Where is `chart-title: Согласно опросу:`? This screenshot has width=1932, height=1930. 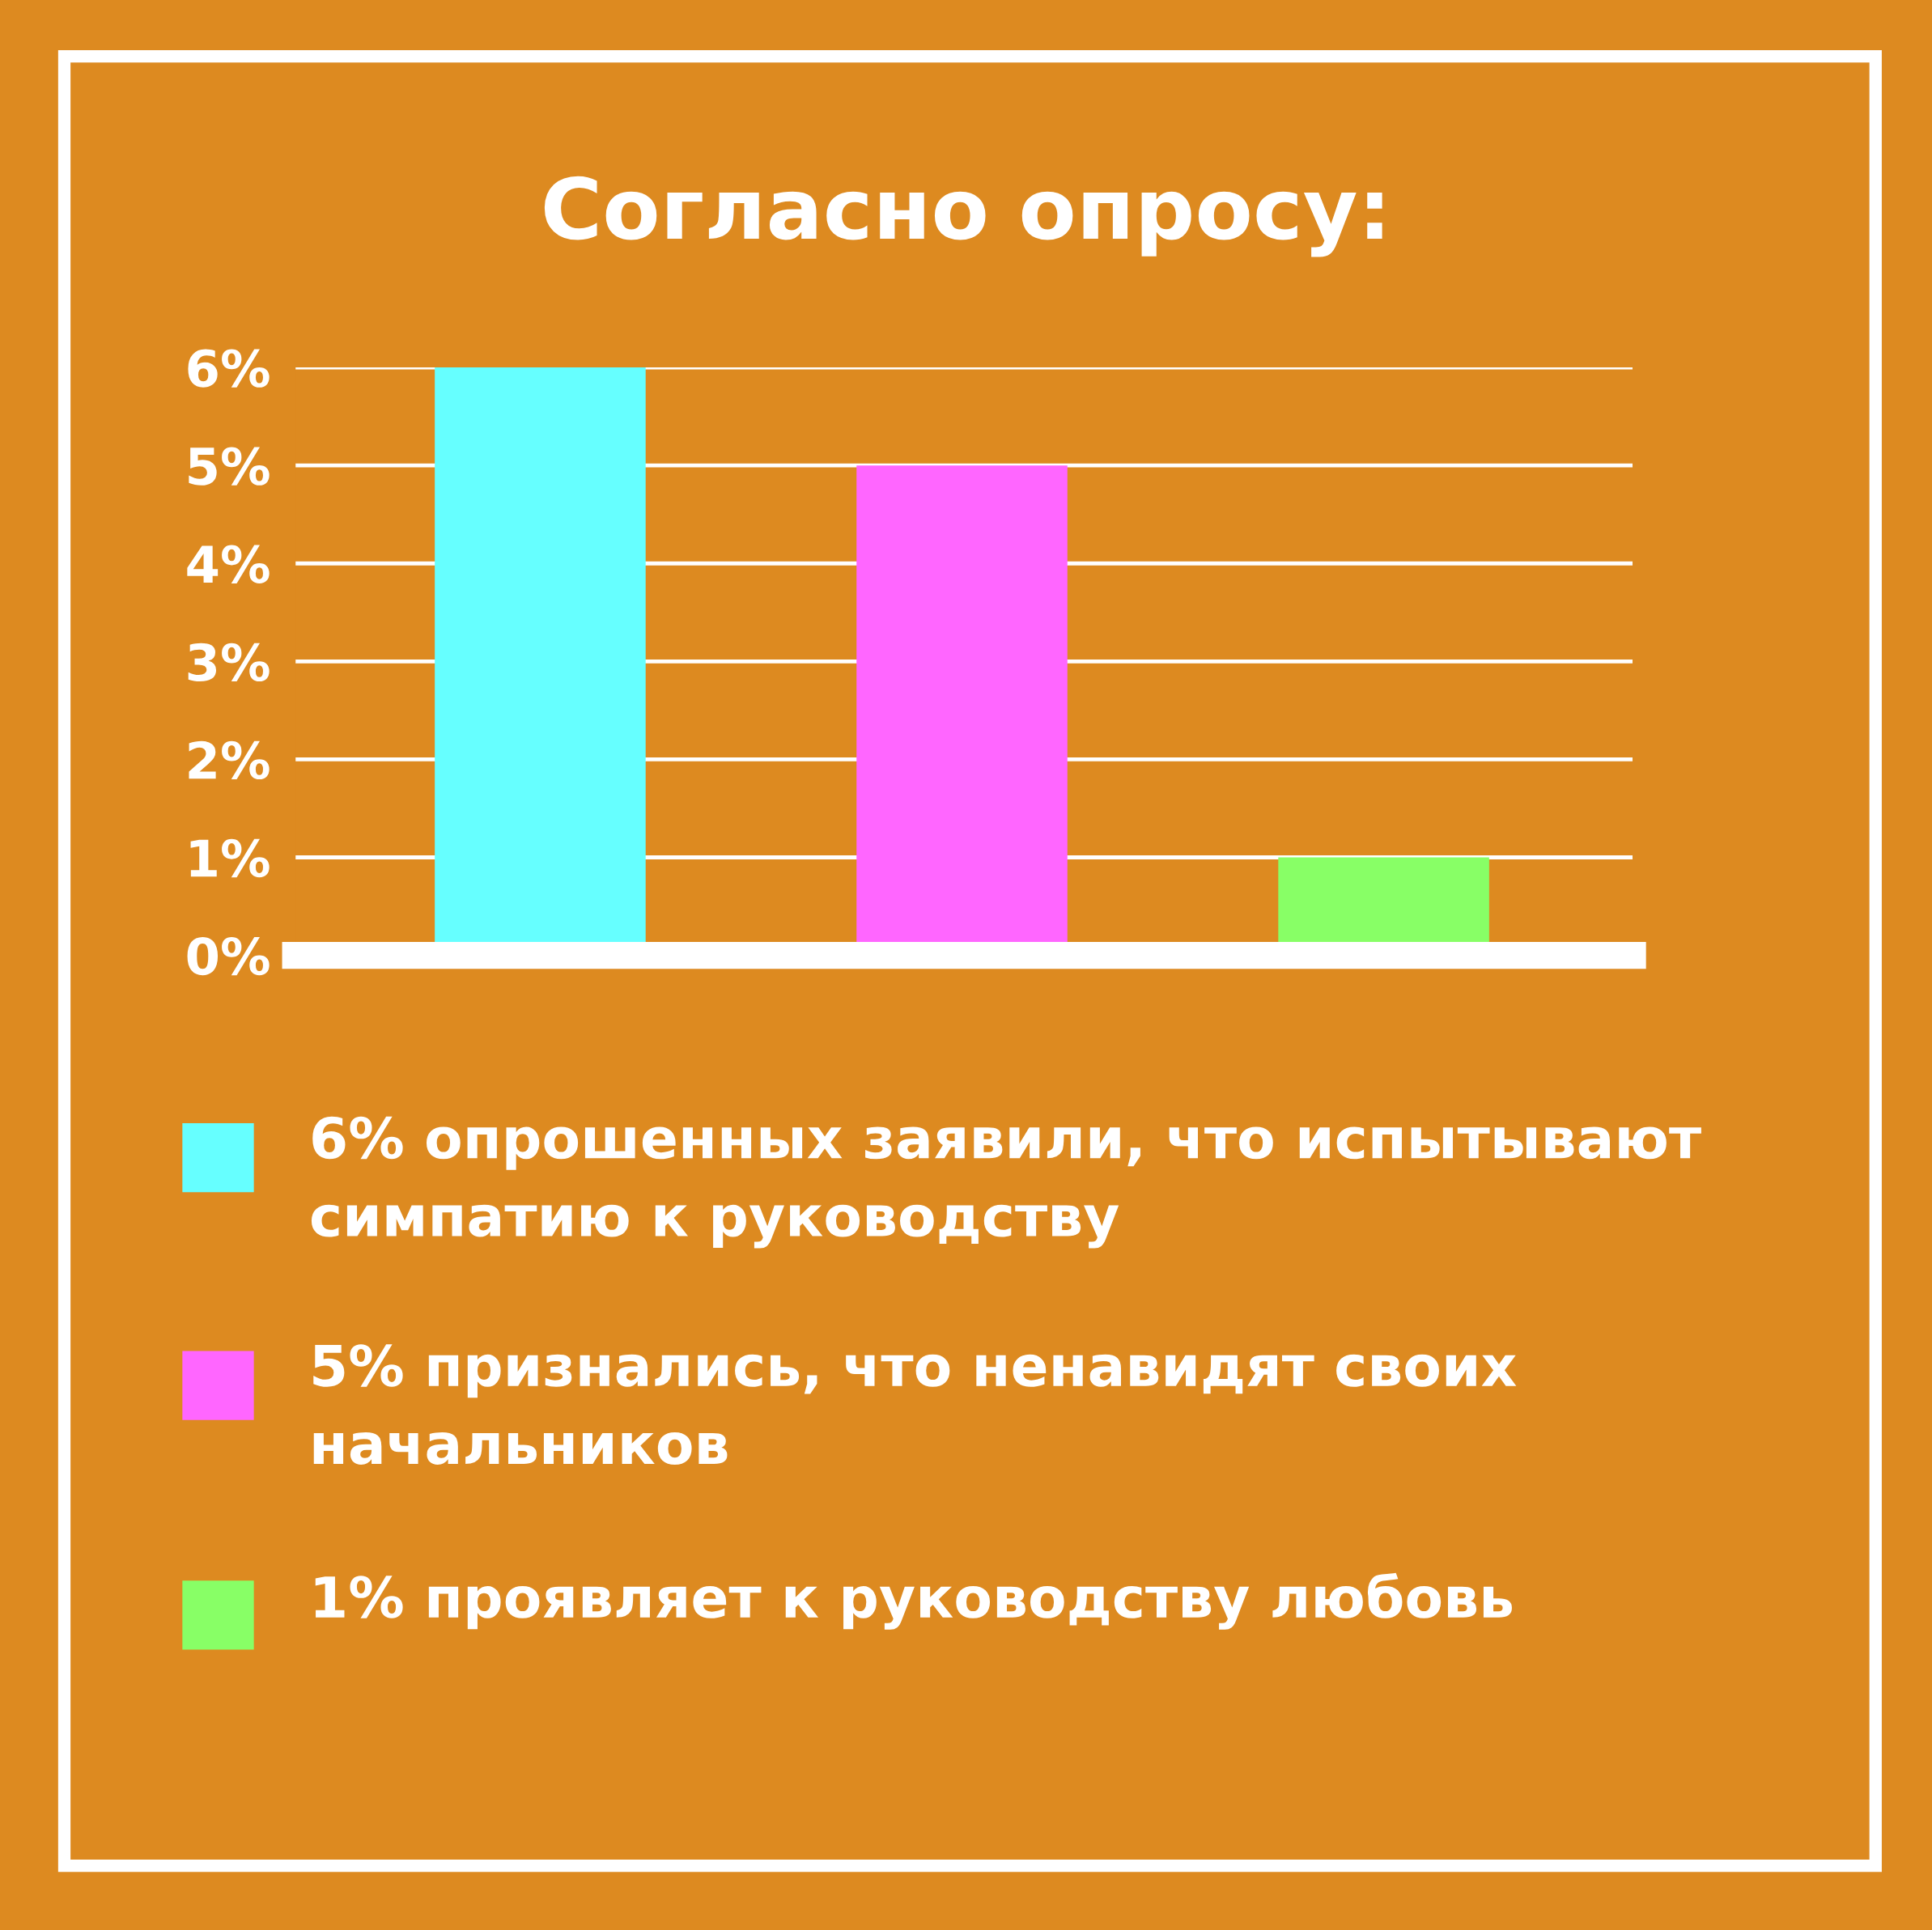 chart-title: Согласно опросу: is located at coordinates (963, 216).